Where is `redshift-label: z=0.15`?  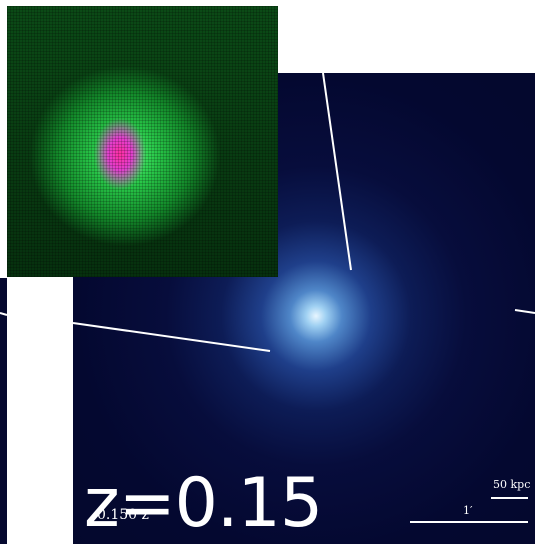
redshift-label: z=0.15 is located at coordinates (203, 503).